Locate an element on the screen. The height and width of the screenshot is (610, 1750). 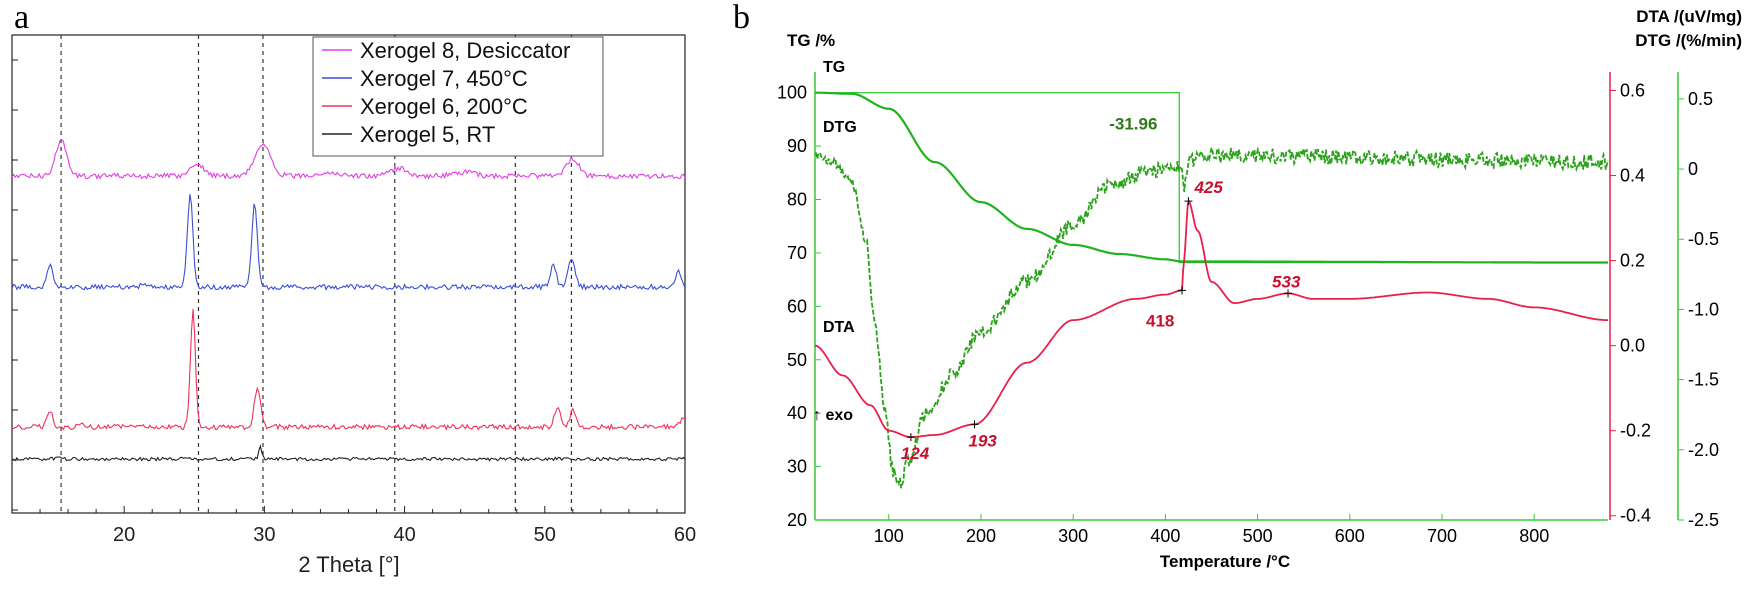
tg-tick-label: 20 is located at coordinates (797, 520).